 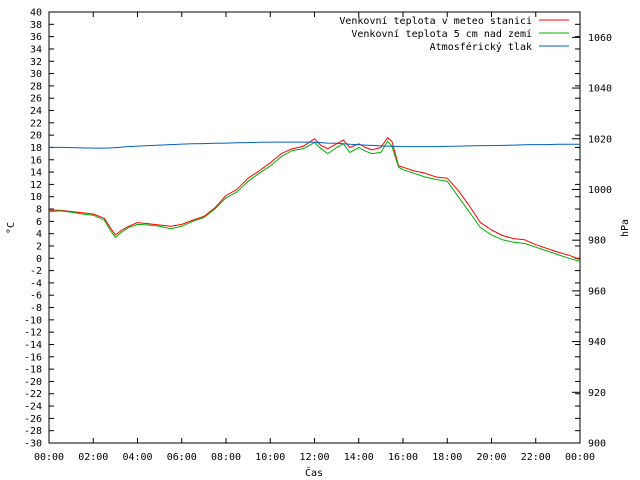 What do you see at coordinates (33, 345) in the screenshot?
I see `y-tick-label: -14` at bounding box center [33, 345].